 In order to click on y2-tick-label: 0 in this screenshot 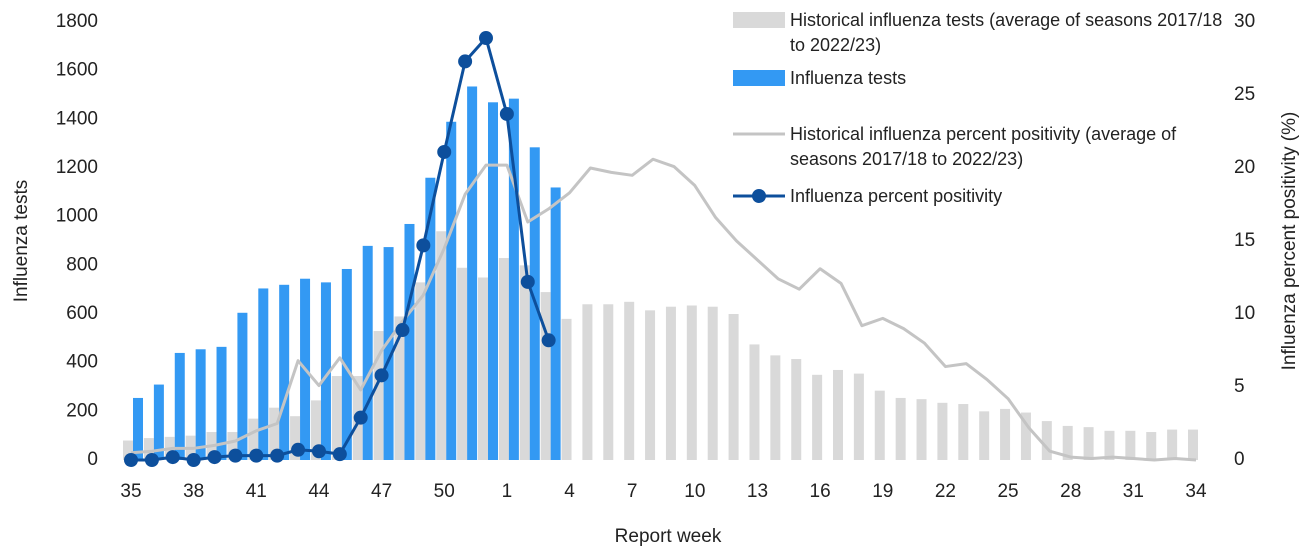, I will do `click(1239, 459)`.